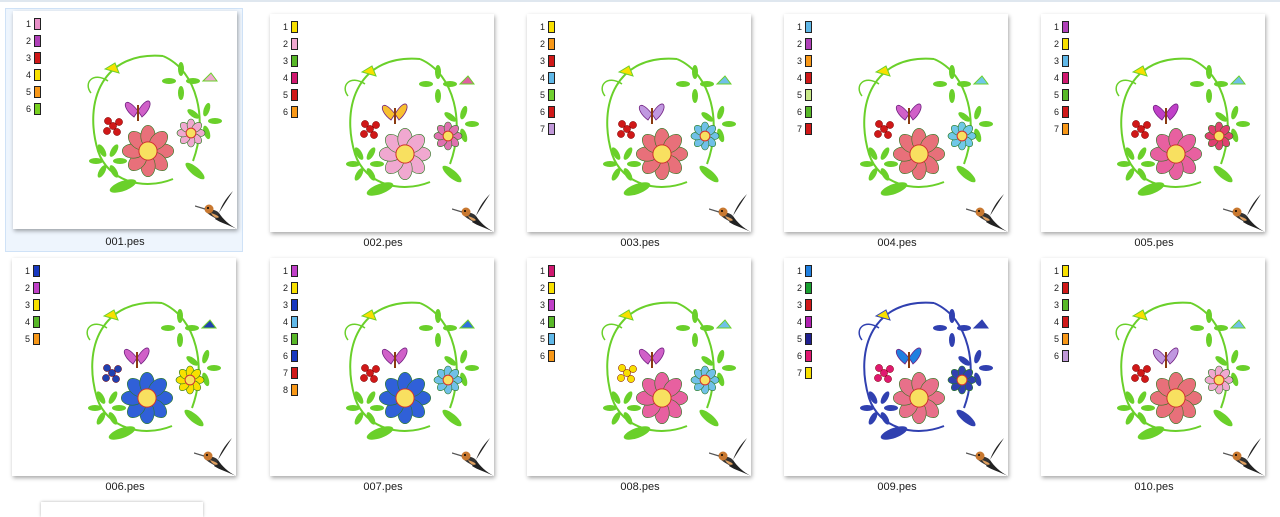 This screenshot has width=1280, height=517. What do you see at coordinates (383, 243) in the screenshot?
I see `file-name-label: 002.pes` at bounding box center [383, 243].